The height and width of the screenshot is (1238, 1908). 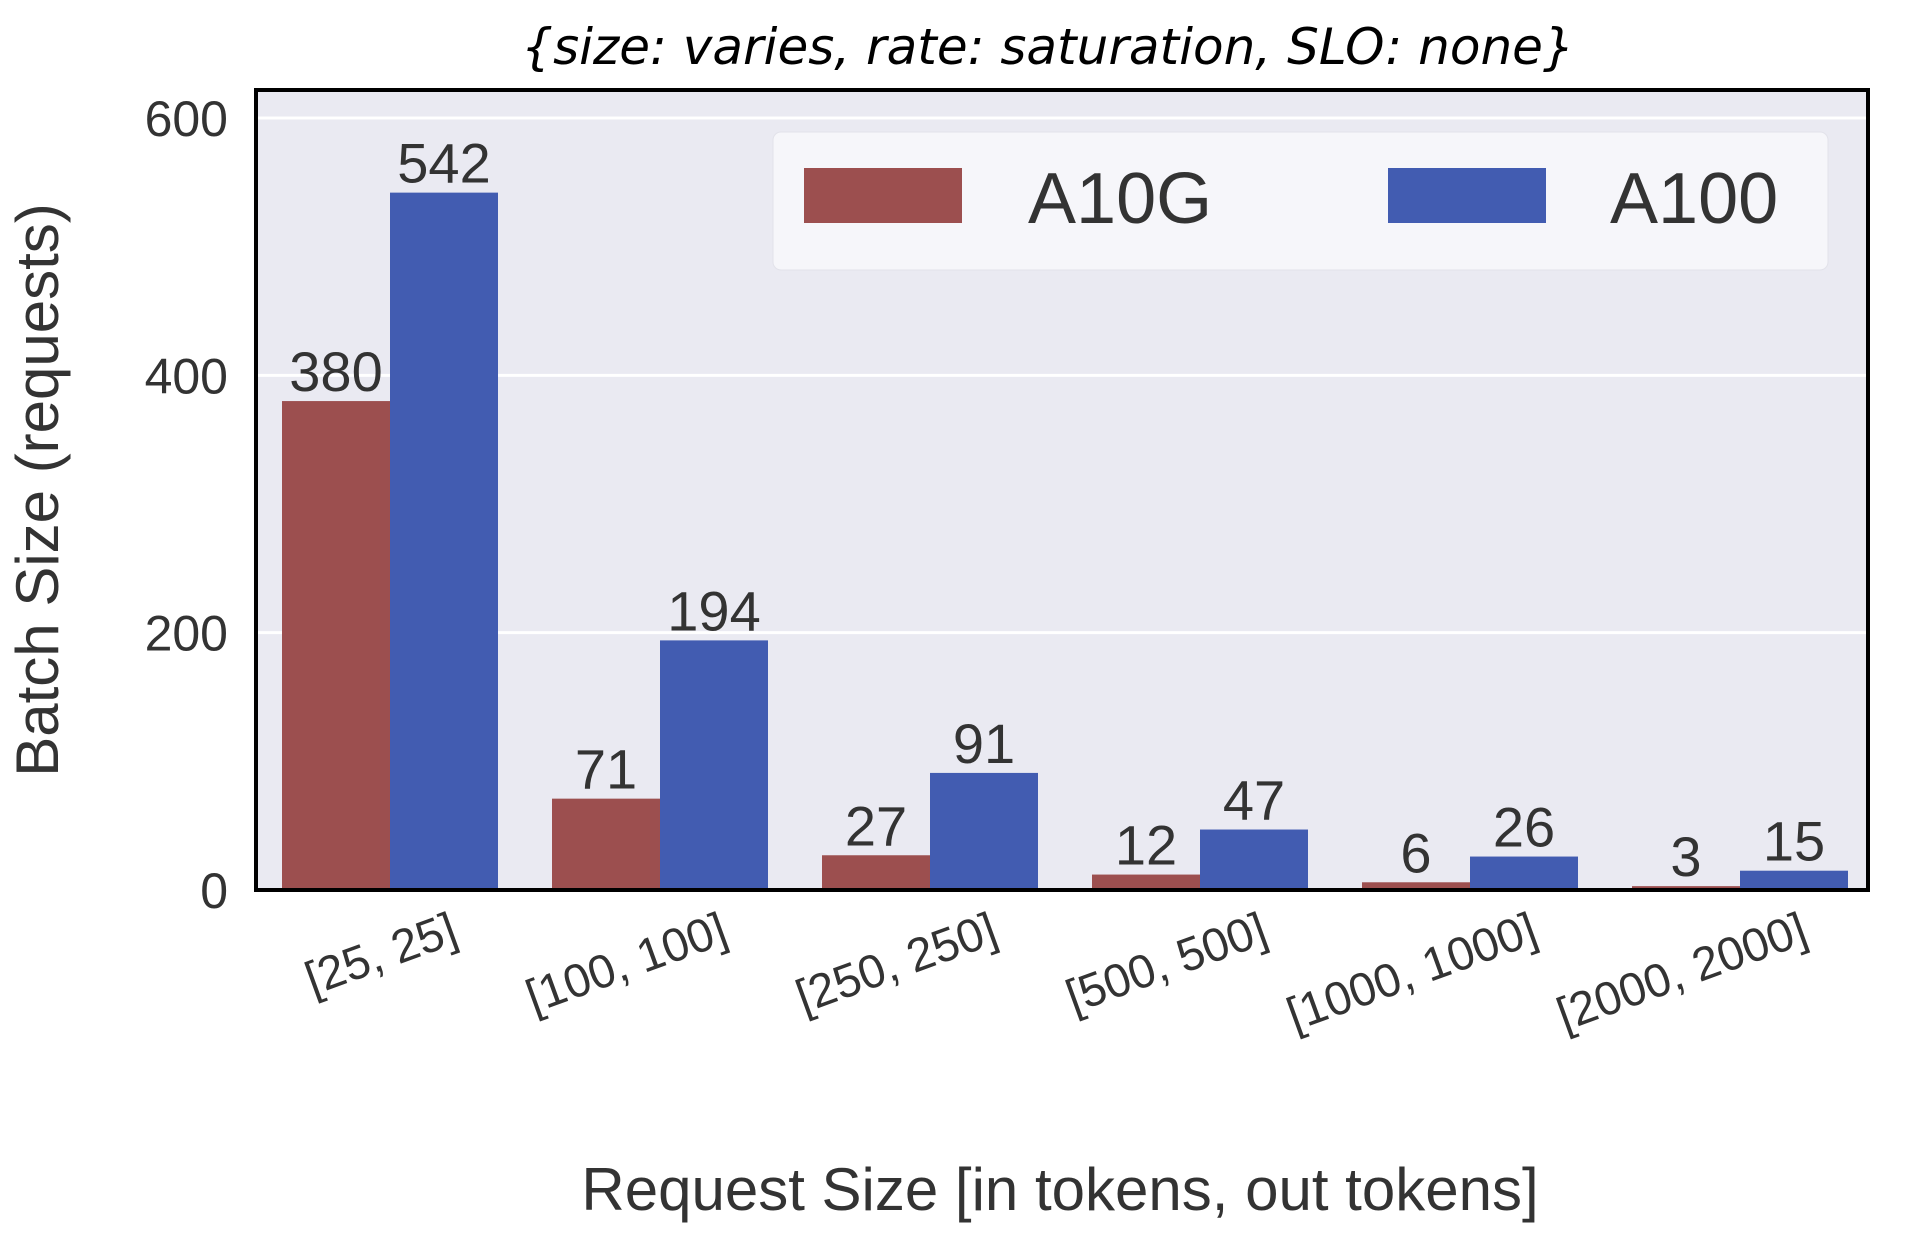 What do you see at coordinates (1524, 827) in the screenshot?
I see `bar-label-a100-1000-1000: 26` at bounding box center [1524, 827].